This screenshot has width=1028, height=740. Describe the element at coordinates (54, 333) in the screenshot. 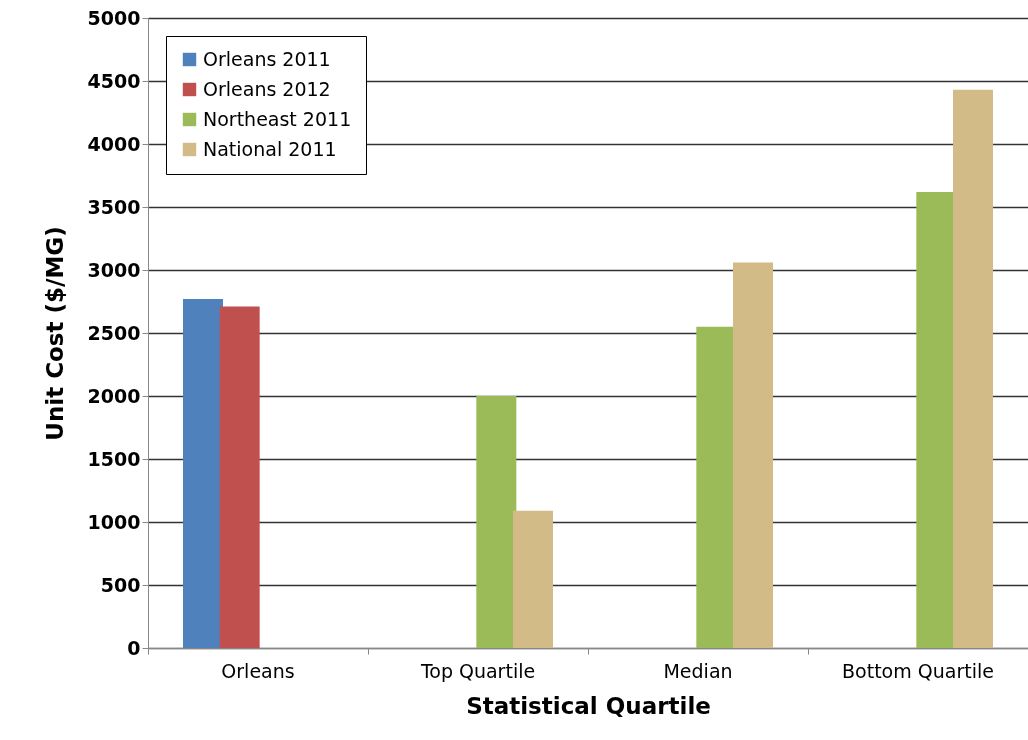

I see `y-axis-title: Unit Cost ($/MG)` at that location.